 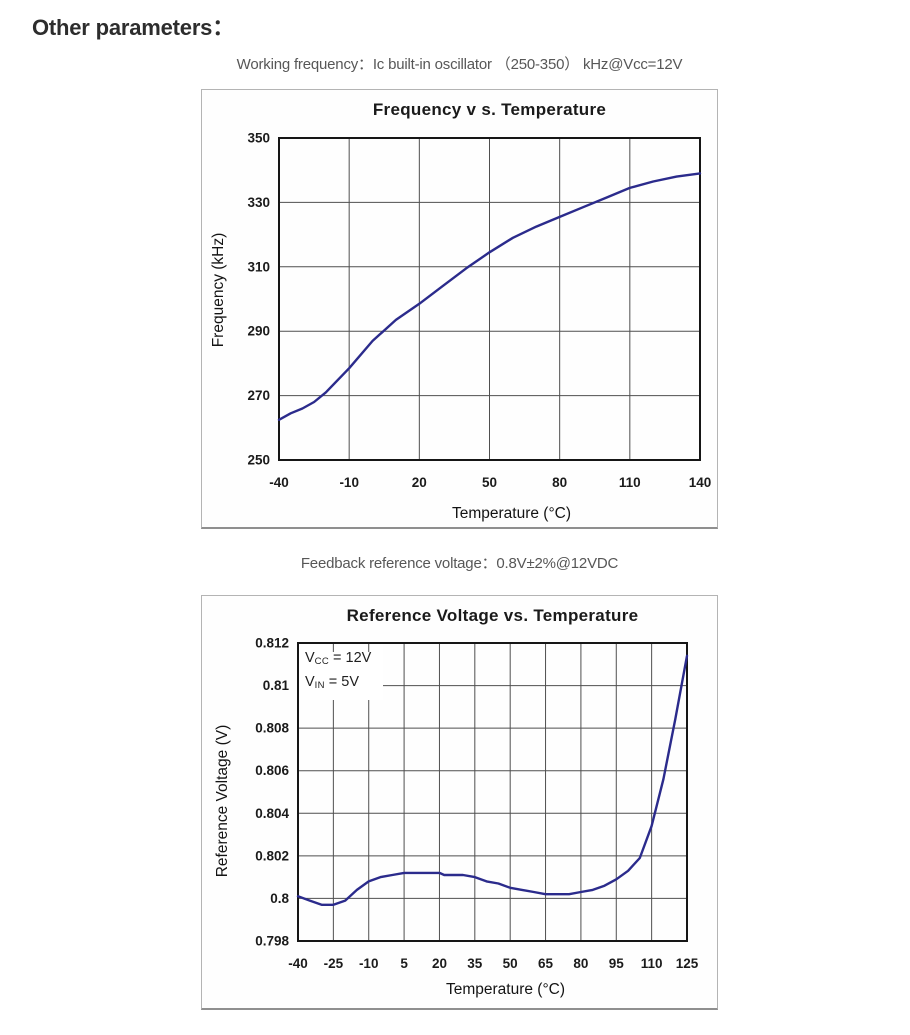 What do you see at coordinates (279, 898) in the screenshot?
I see `svg-text: 0.8` at bounding box center [279, 898].